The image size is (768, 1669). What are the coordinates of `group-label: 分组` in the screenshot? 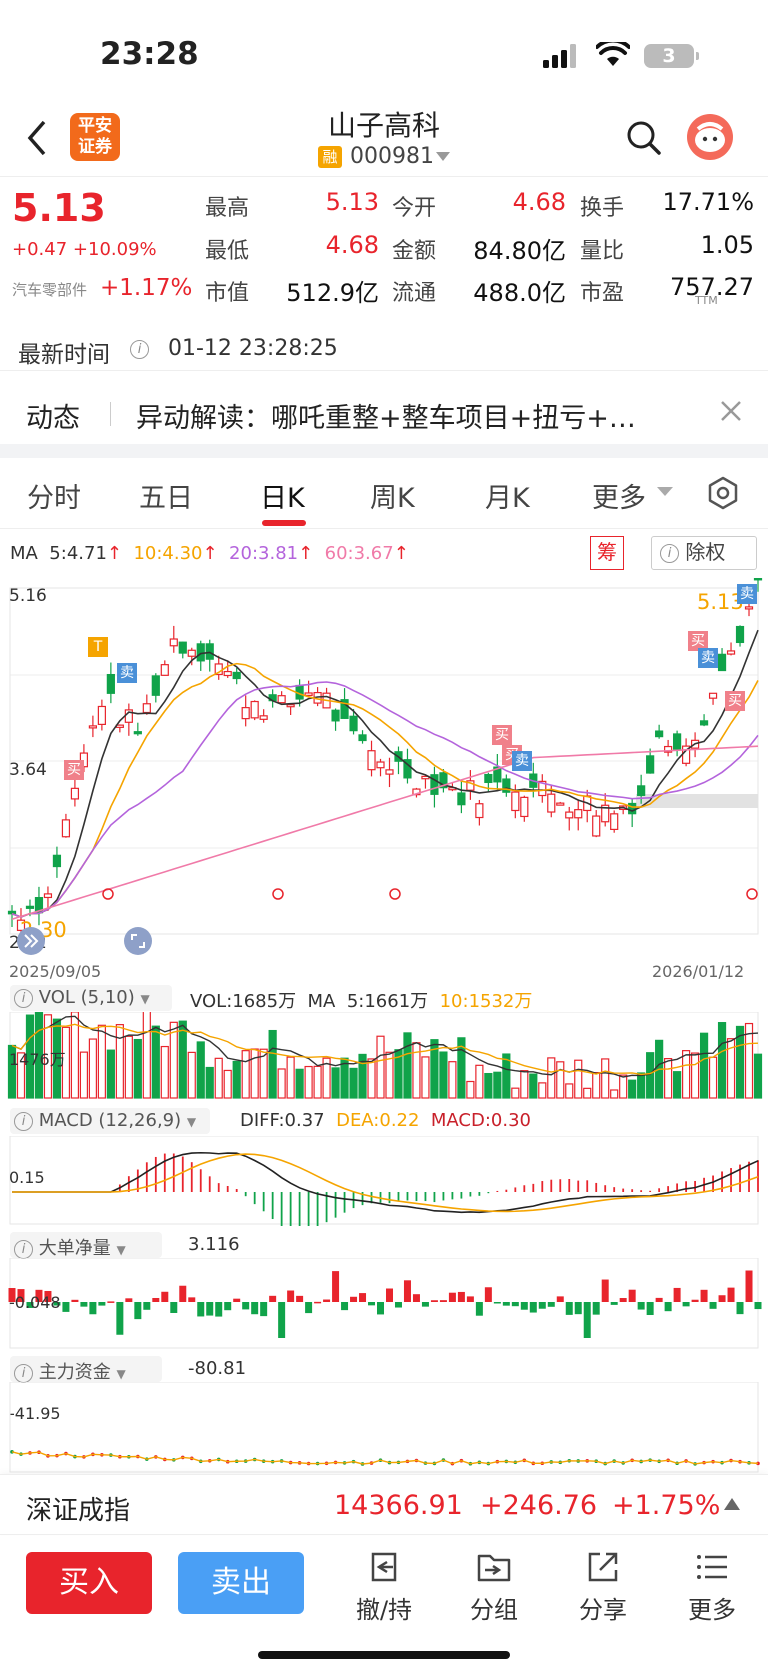 It's located at (494, 1610).